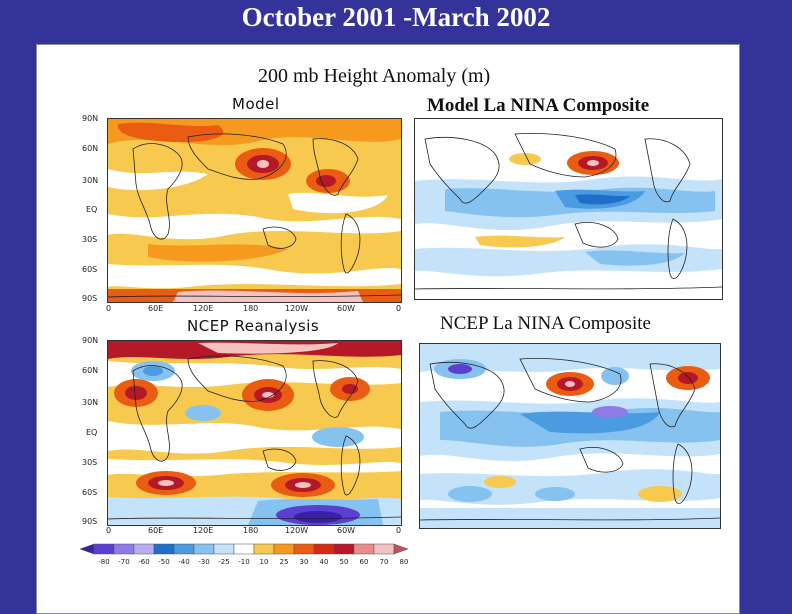 This screenshot has width=792, height=614. I want to click on ncep-reanalysis-map-image, so click(254, 433).